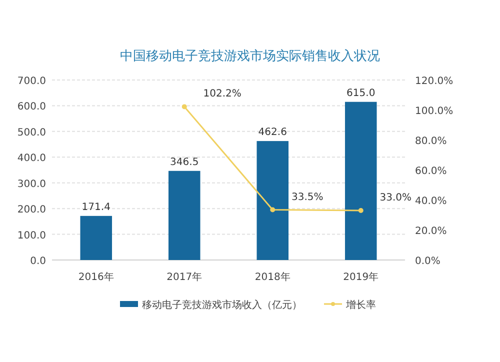  Describe the element at coordinates (396, 198) in the screenshot. I see `data-label: 33.0%` at that location.